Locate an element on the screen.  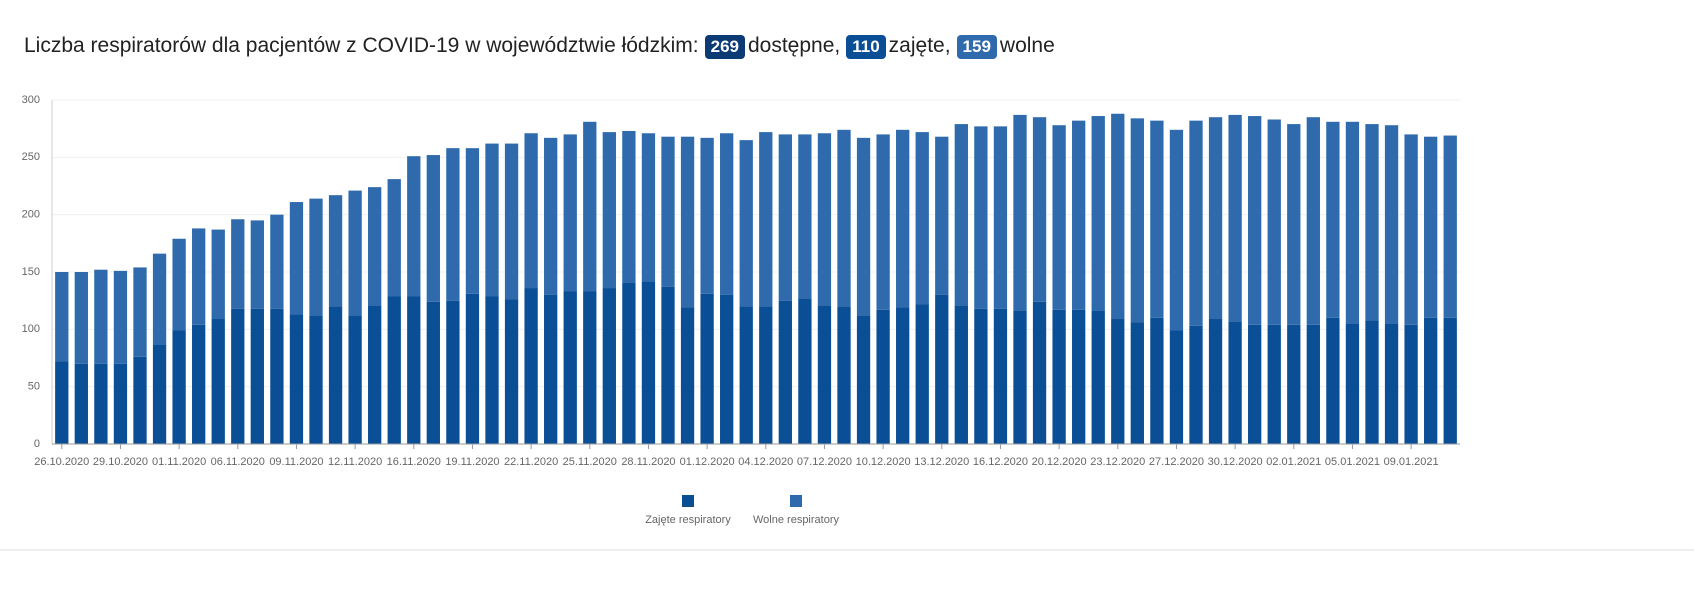
x-tick-label: 23.12.2020 is located at coordinates (1117, 462).